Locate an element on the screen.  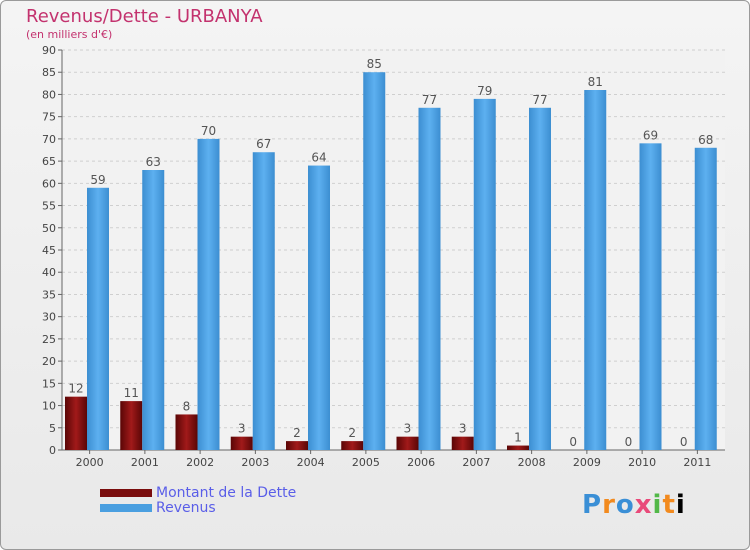
value-label-revenue: 63 is located at coordinates (153, 162).